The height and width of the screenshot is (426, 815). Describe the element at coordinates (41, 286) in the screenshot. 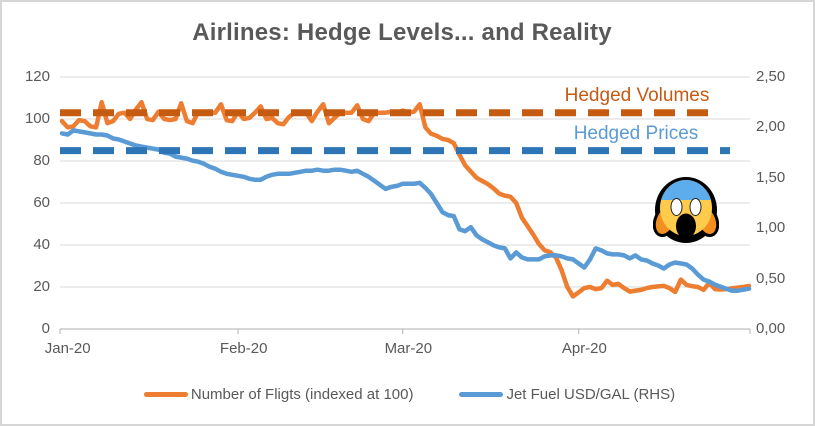

I see `y-tick-label-left: 20` at that location.